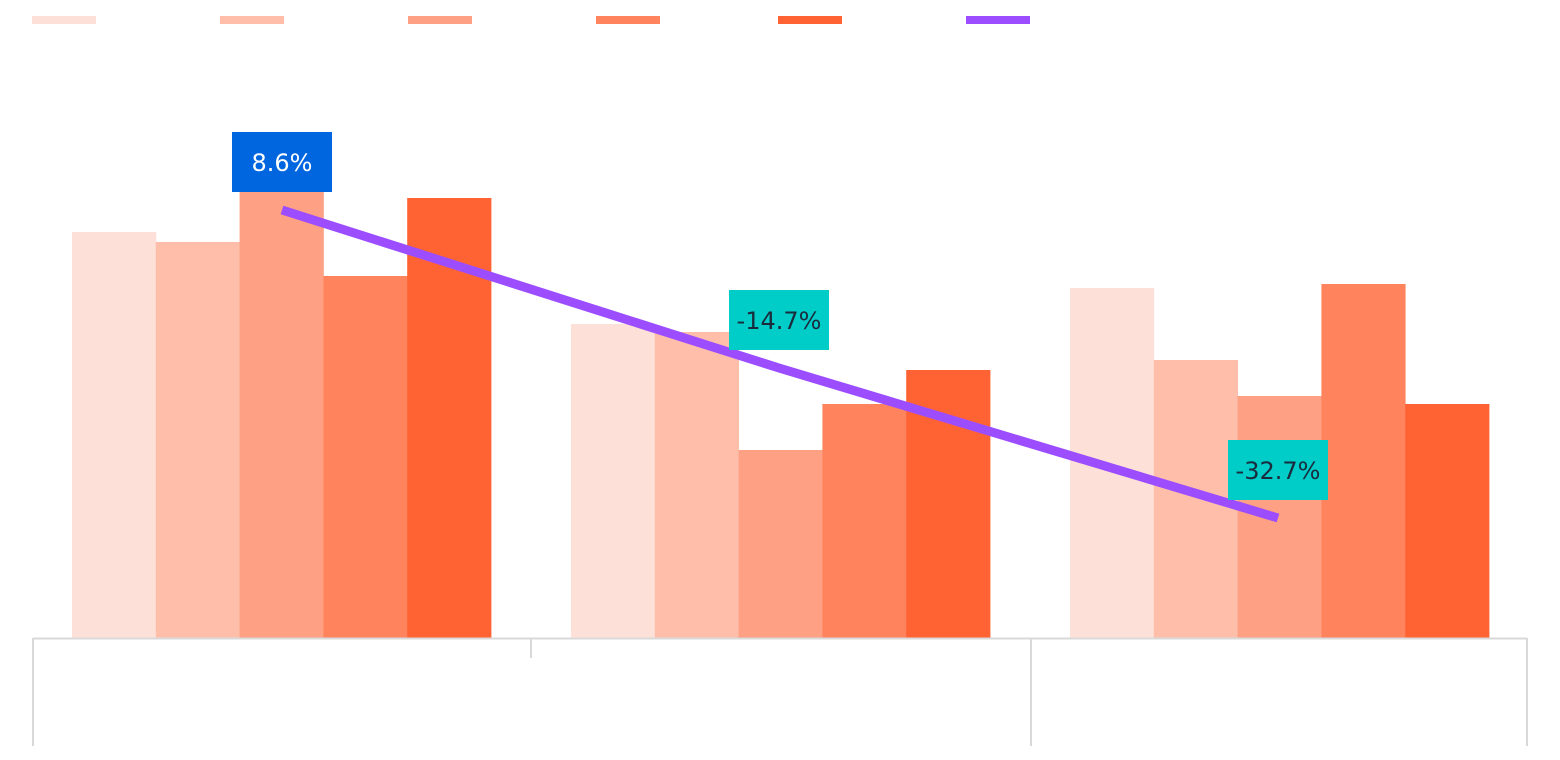 The image size is (1560, 760). Describe the element at coordinates (780, 691) in the screenshot. I see `x-axis` at that location.